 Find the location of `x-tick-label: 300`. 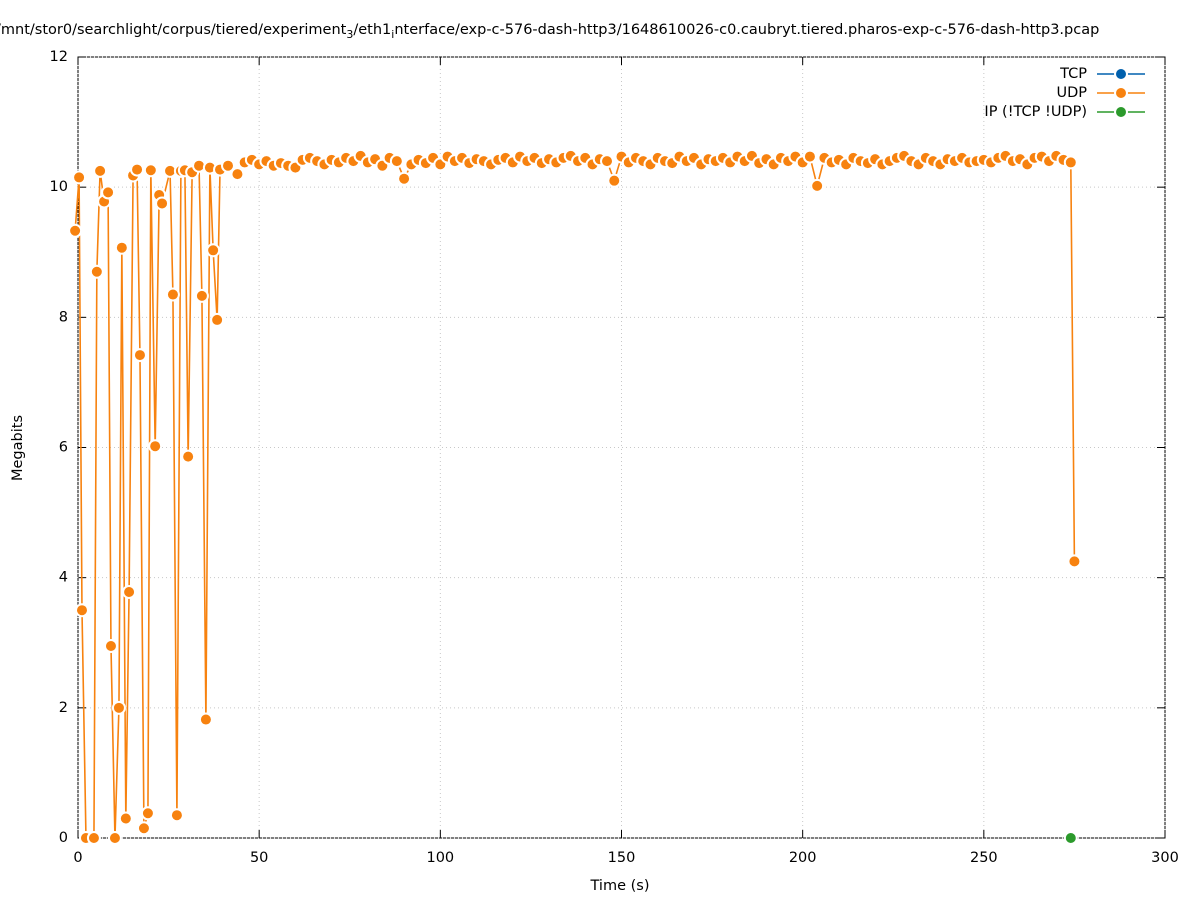

x-tick-label: 300 is located at coordinates (1165, 858).